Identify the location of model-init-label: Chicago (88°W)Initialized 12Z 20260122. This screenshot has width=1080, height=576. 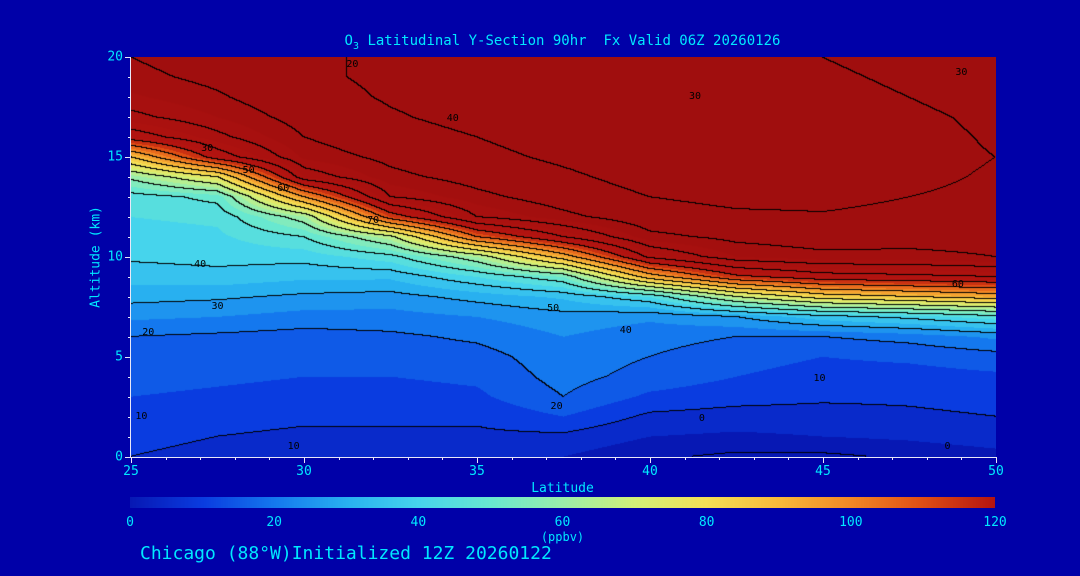
(346, 553).